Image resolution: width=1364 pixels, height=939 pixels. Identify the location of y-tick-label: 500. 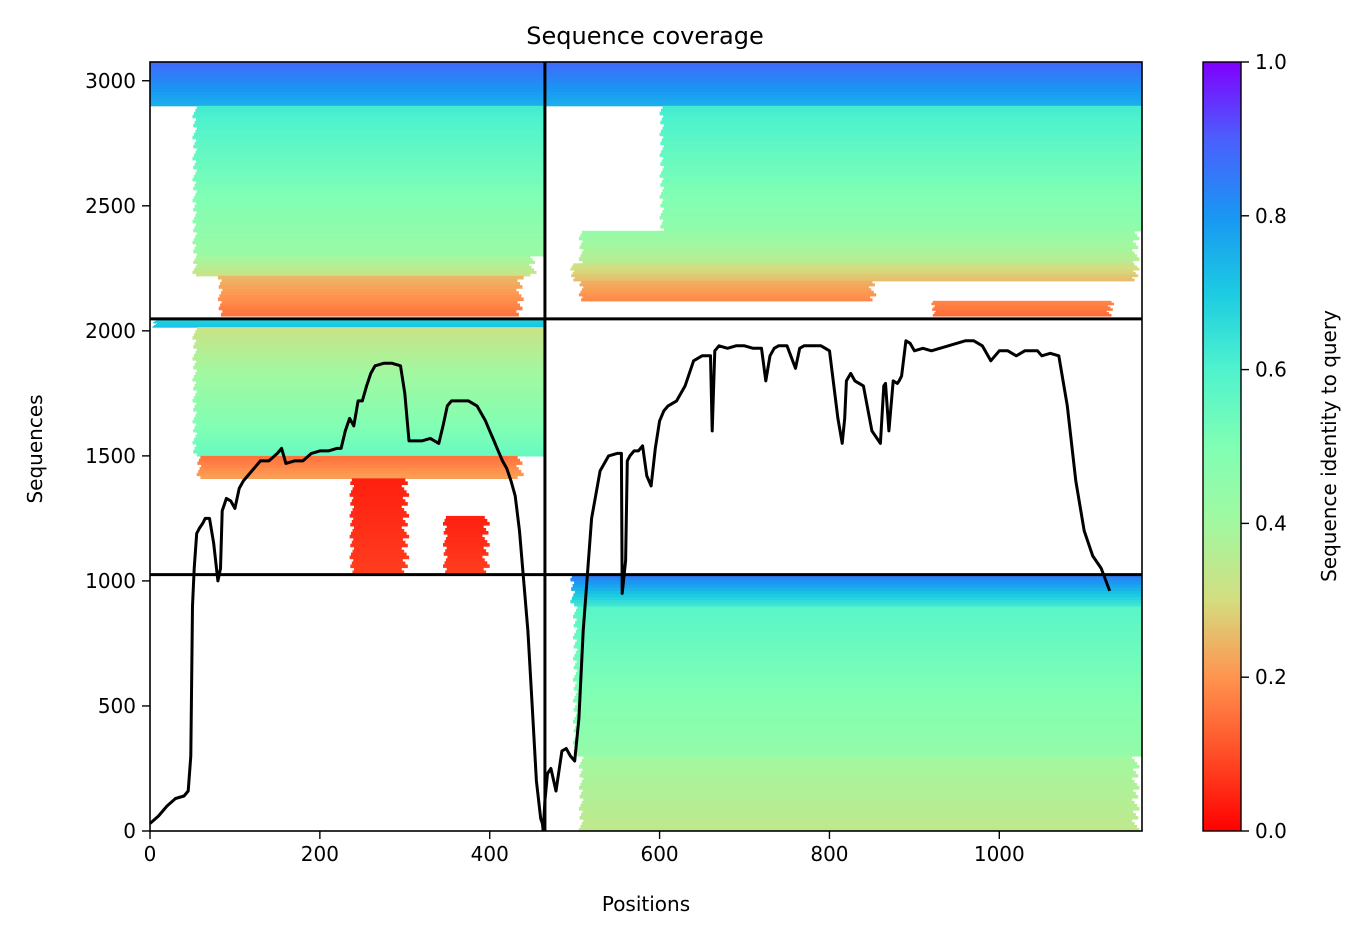
(117, 706).